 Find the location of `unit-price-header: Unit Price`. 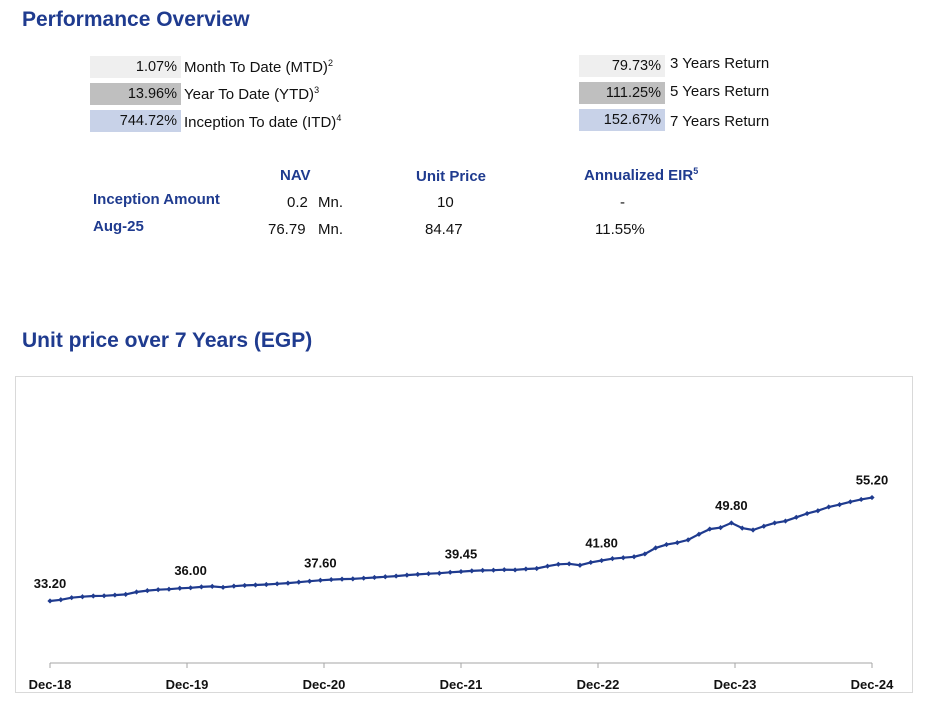

unit-price-header: Unit Price is located at coordinates (451, 176).